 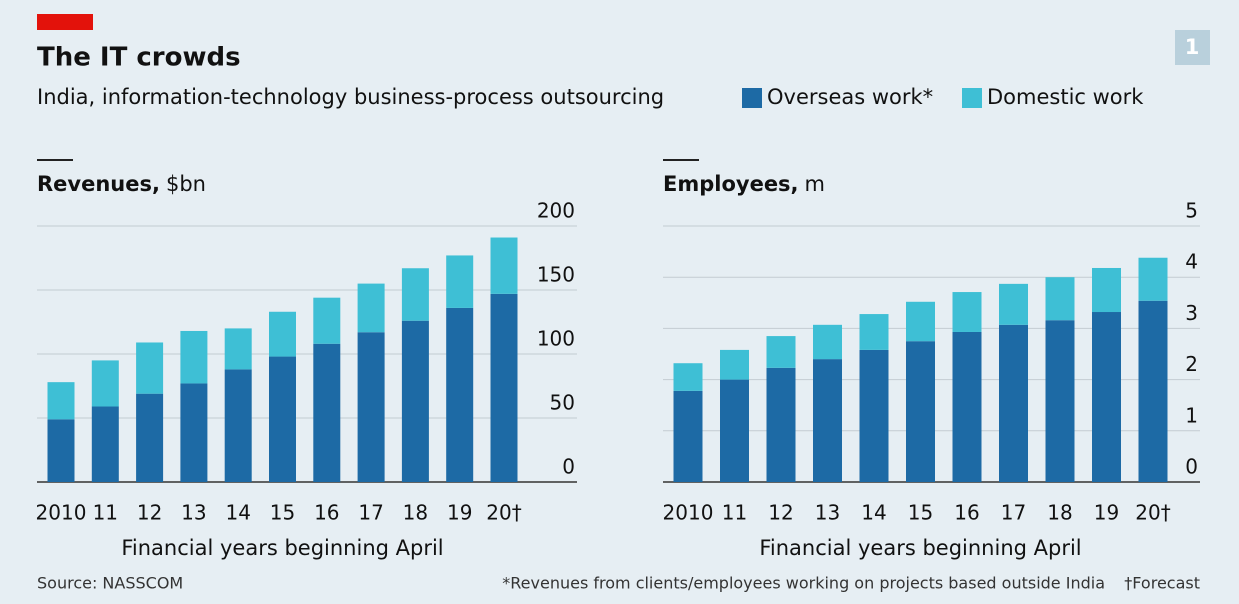 I want to click on y-tick-label: 3, so click(x=1191, y=313).